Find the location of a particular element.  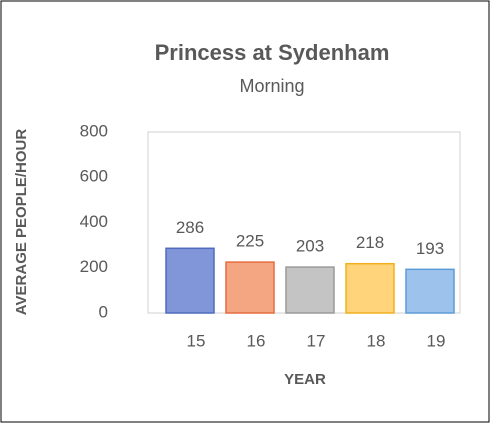

y-tick-label: 200 is located at coordinates (94, 266).